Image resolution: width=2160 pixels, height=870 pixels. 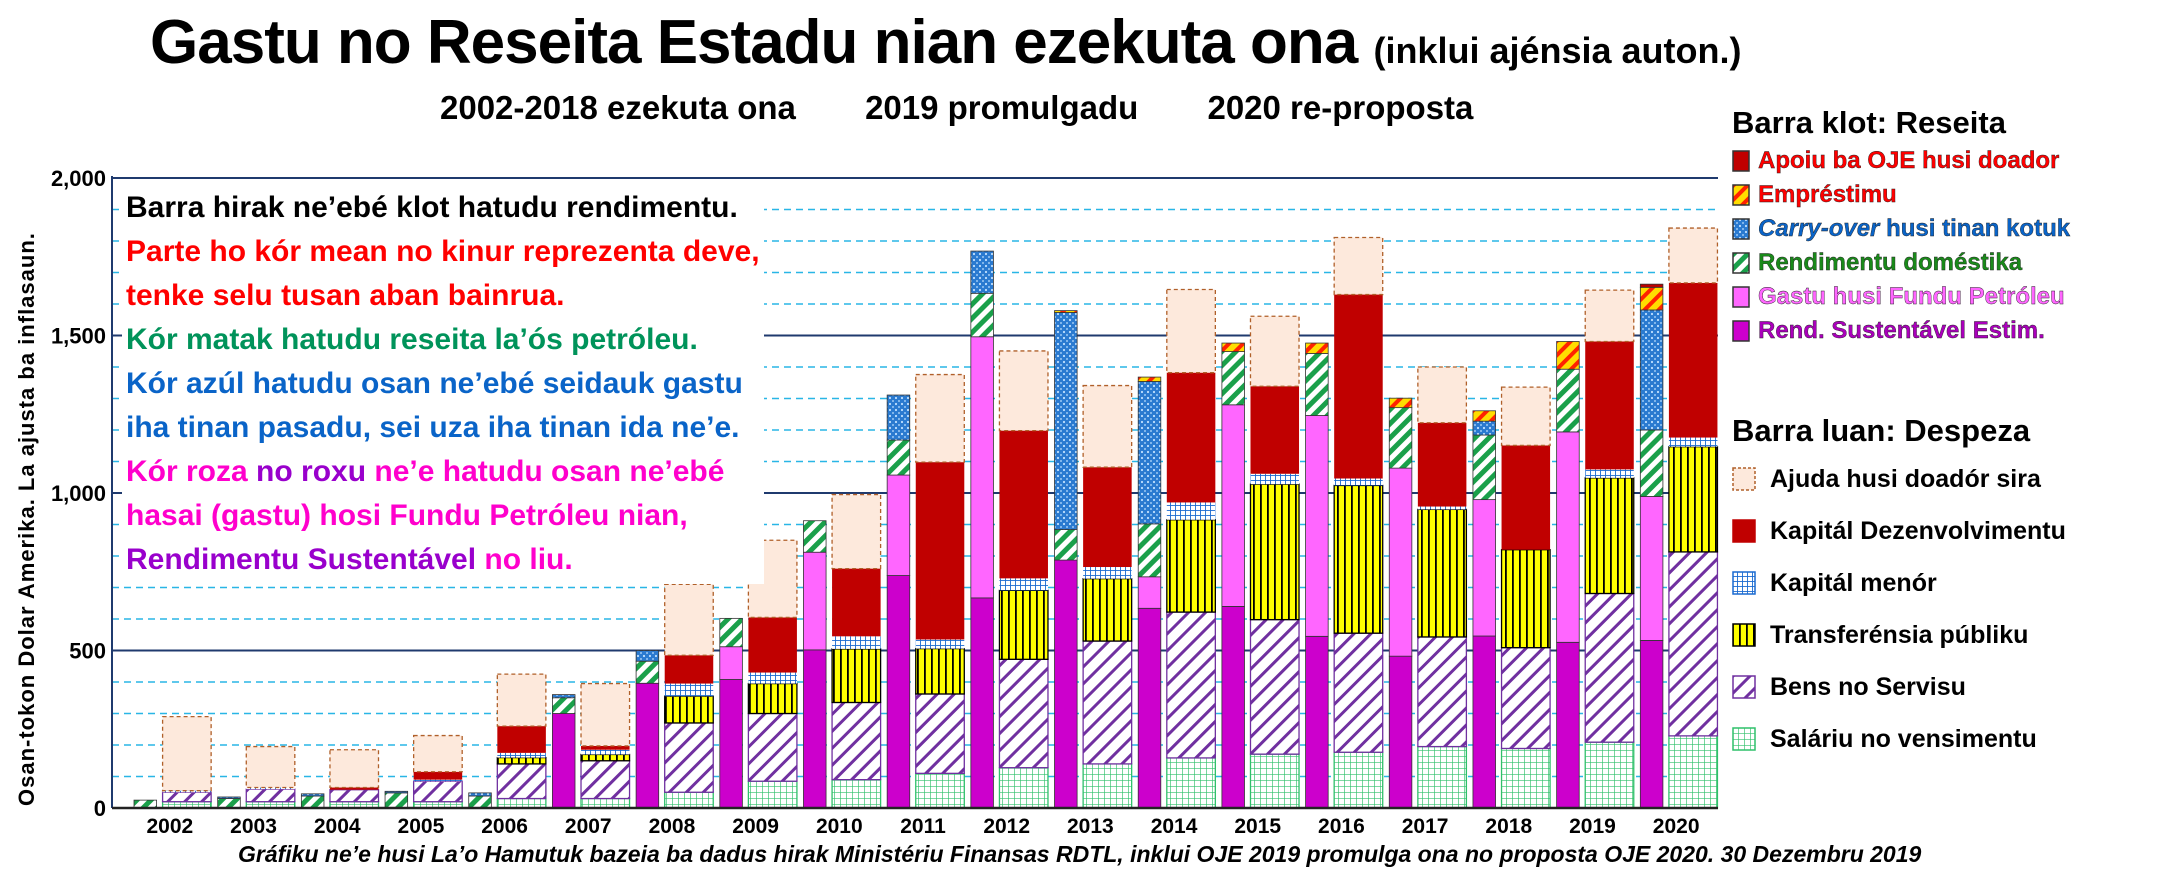 I want to click on spending-bar-aid-2016, so click(x=1358, y=266).